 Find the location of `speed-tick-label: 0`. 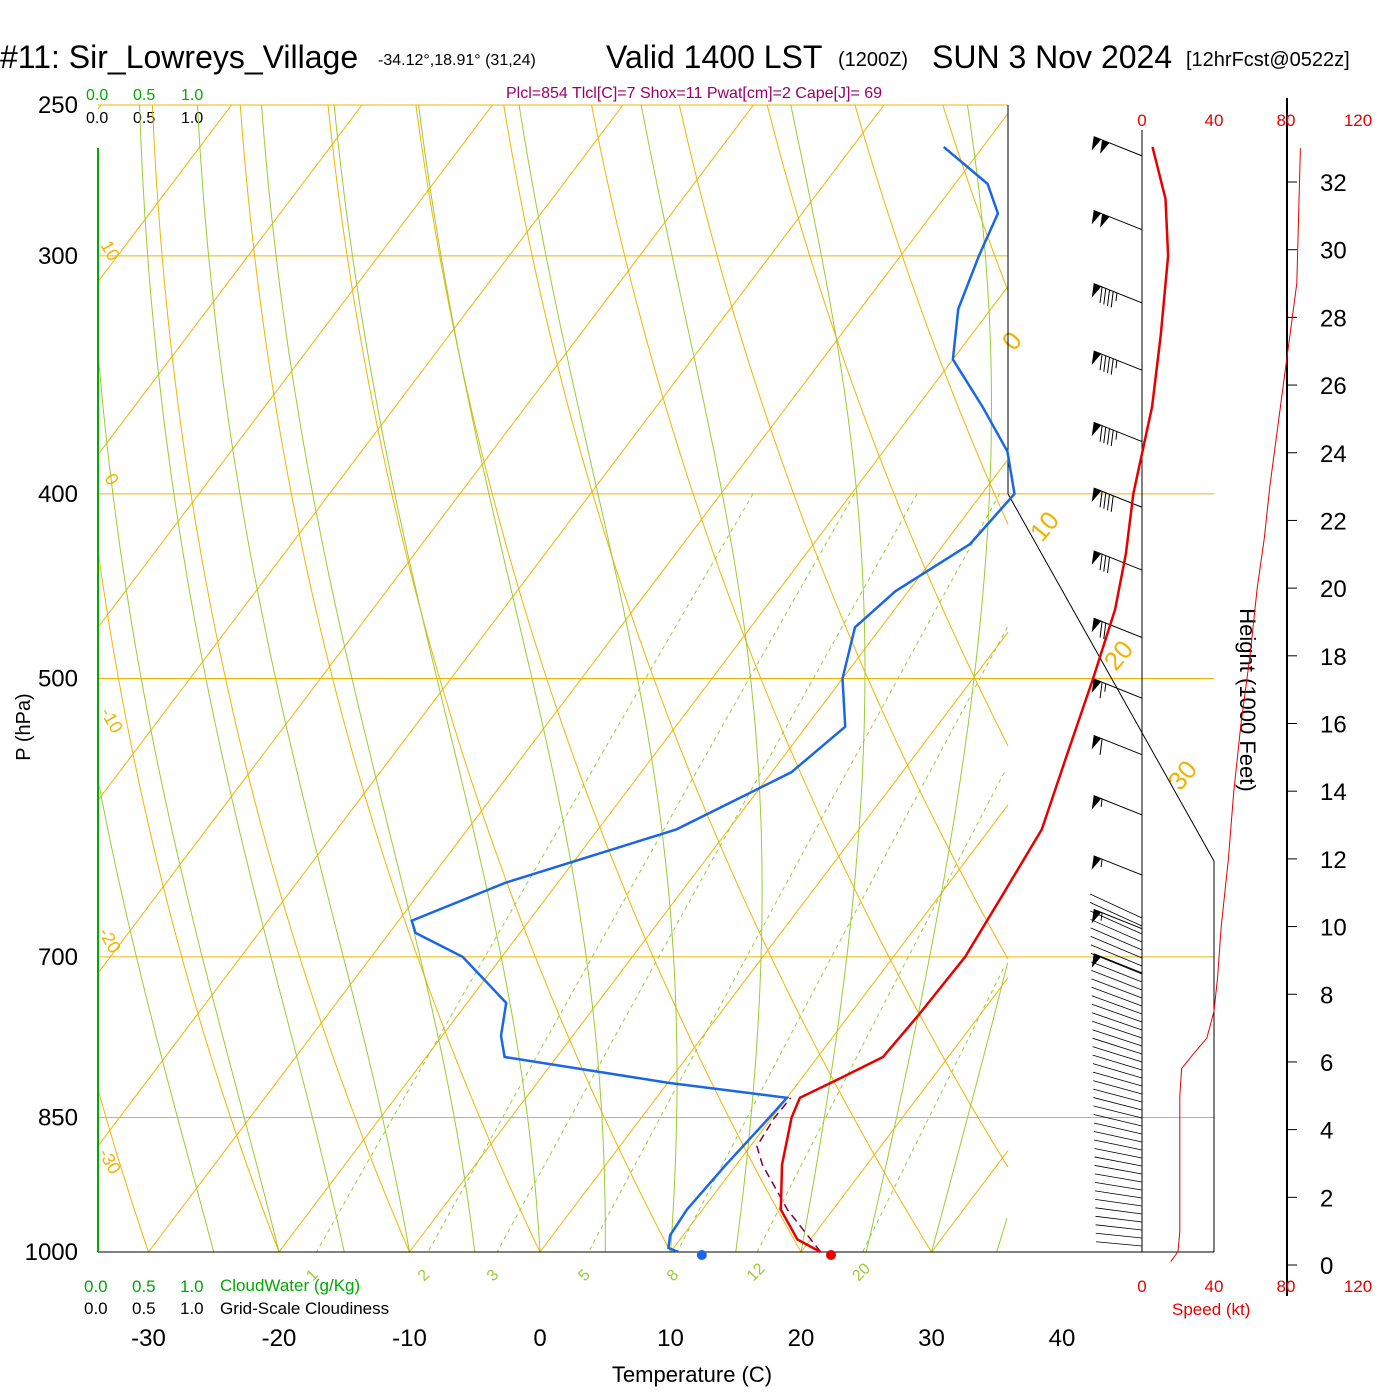

speed-tick-label: 0 is located at coordinates (1141, 120).